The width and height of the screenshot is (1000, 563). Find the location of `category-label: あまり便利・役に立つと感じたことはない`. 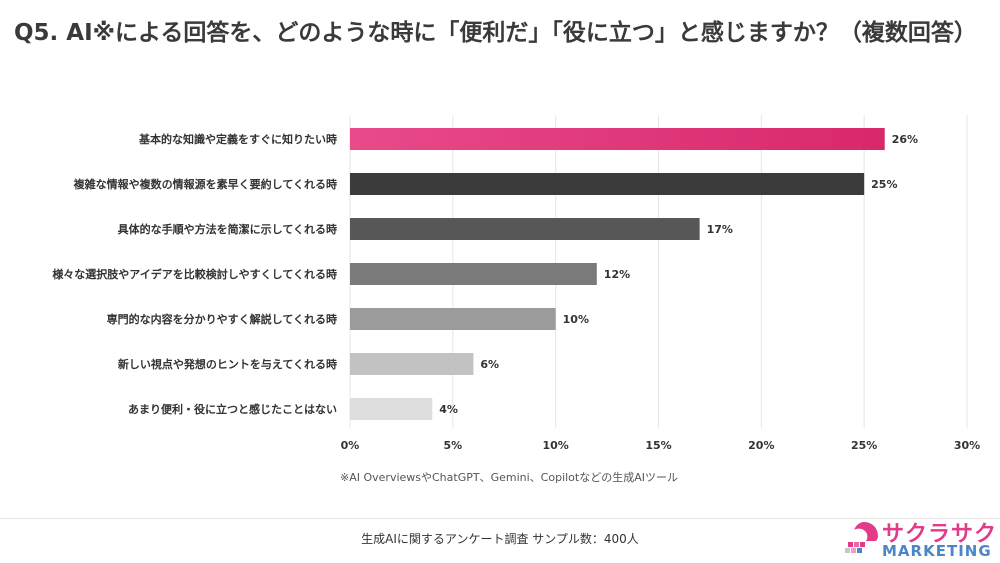

category-label: あまり便利・役に立つと感じたことはない is located at coordinates (232, 409).